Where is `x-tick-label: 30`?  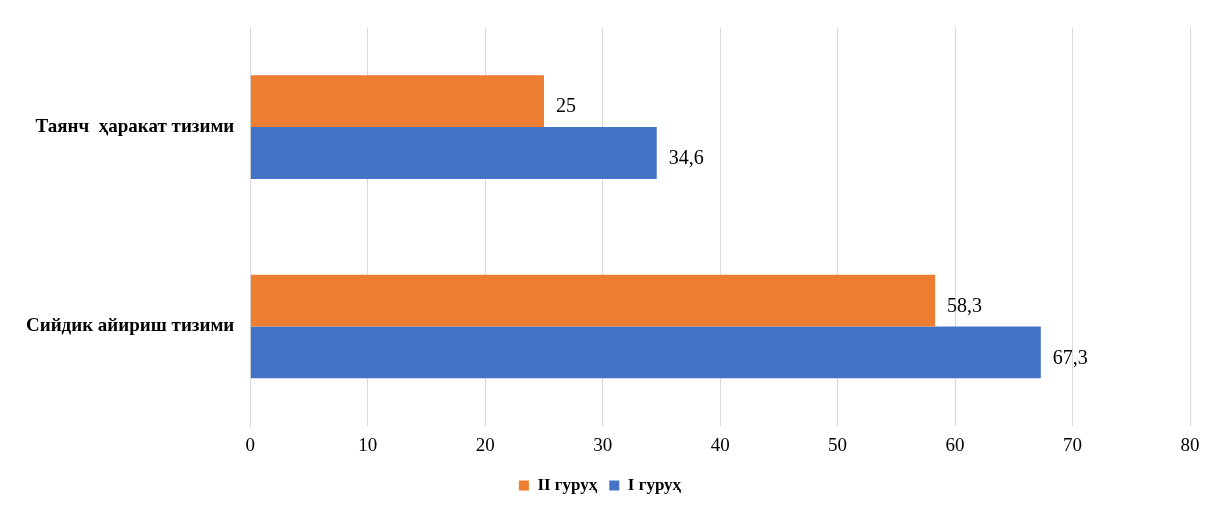 x-tick-label: 30 is located at coordinates (603, 444).